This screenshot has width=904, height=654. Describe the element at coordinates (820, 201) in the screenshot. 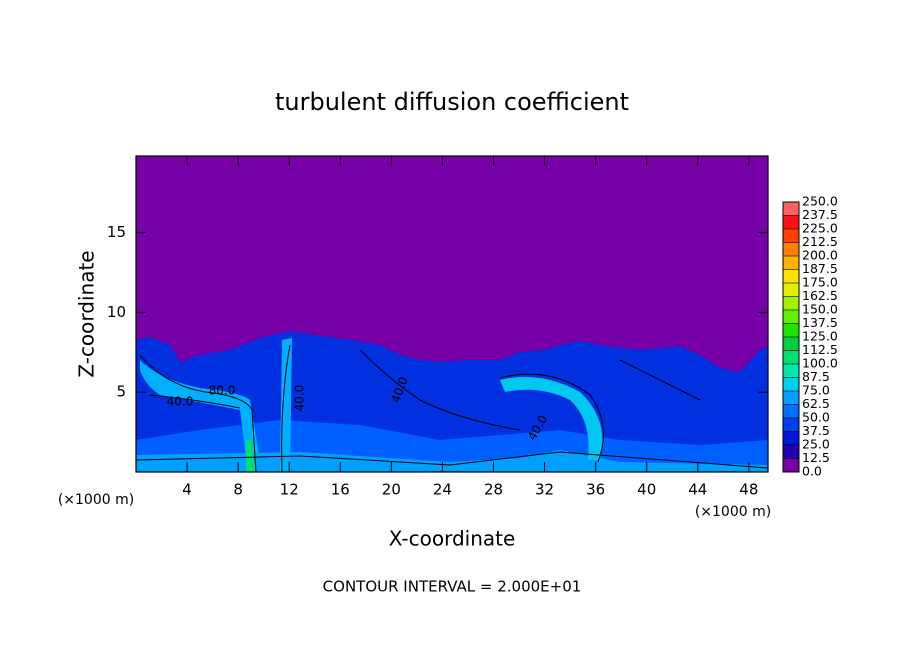

I see `colorbar-label: 250.0` at that location.